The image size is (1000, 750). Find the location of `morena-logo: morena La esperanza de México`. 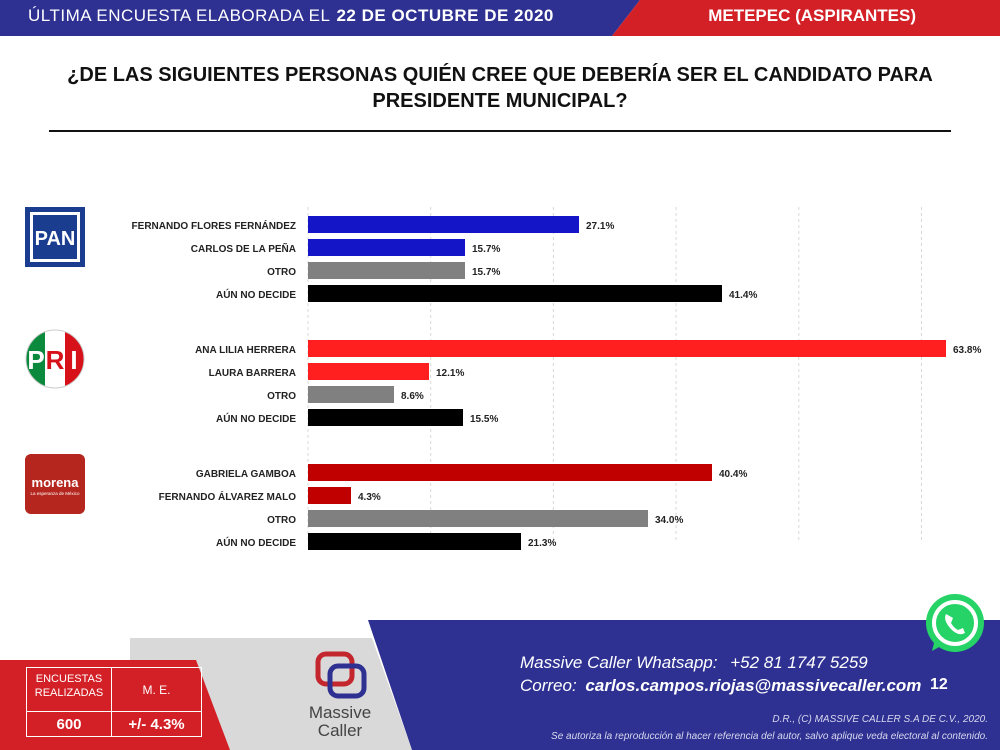

morena-logo: morena La esperanza de México is located at coordinates (55, 484).